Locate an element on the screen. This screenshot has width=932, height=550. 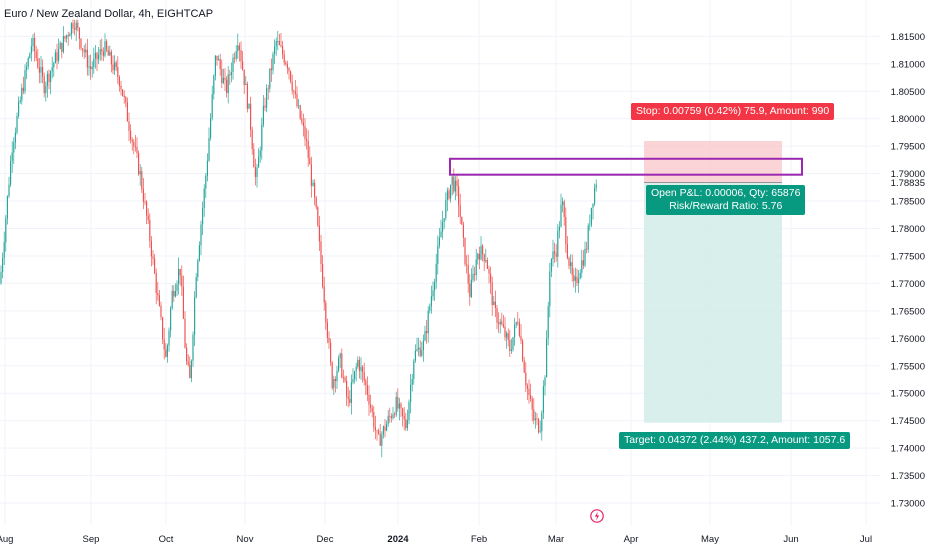
y-tick-label: 1.80000 is located at coordinates (908, 119).